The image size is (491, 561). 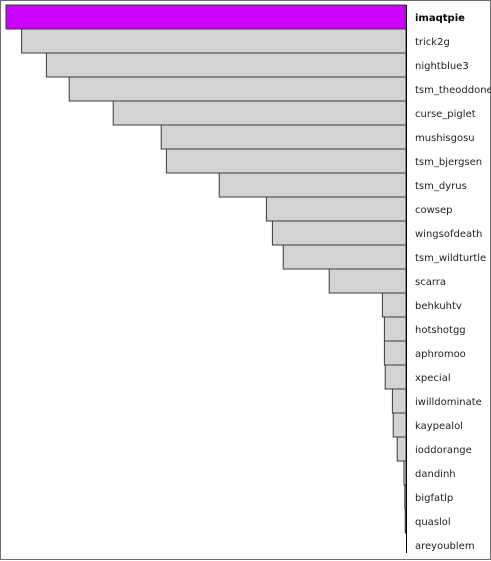 What do you see at coordinates (442, 66) in the screenshot?
I see `category-label-nightblue3: nightblue3` at bounding box center [442, 66].